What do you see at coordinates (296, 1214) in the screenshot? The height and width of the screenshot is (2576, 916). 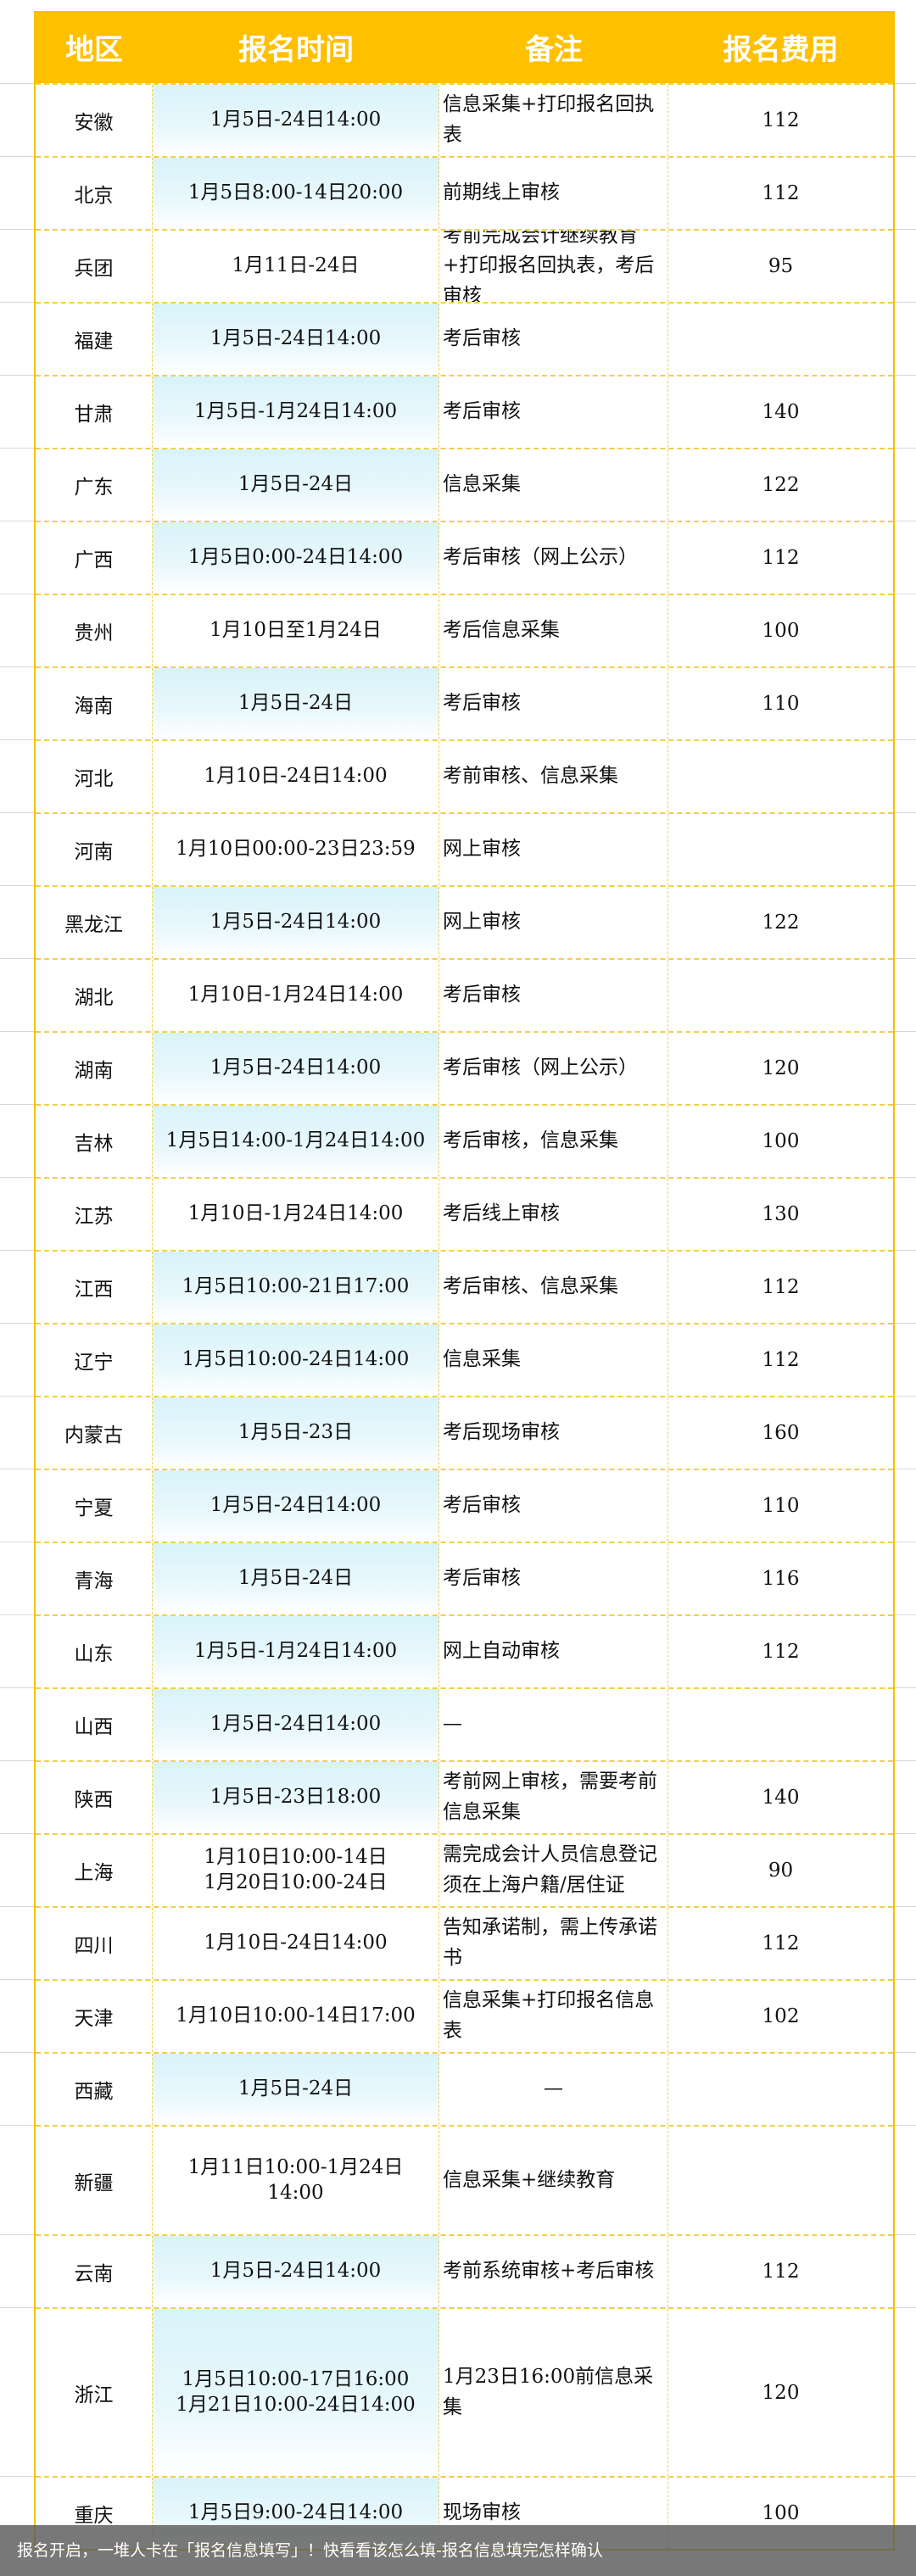 I see `time-cell: 1月10日-1月24日14:00` at bounding box center [296, 1214].